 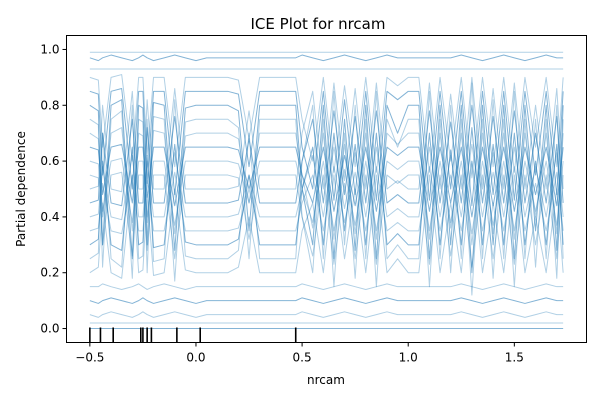 I want to click on y-tick-label: 1.0, so click(x=49, y=49).